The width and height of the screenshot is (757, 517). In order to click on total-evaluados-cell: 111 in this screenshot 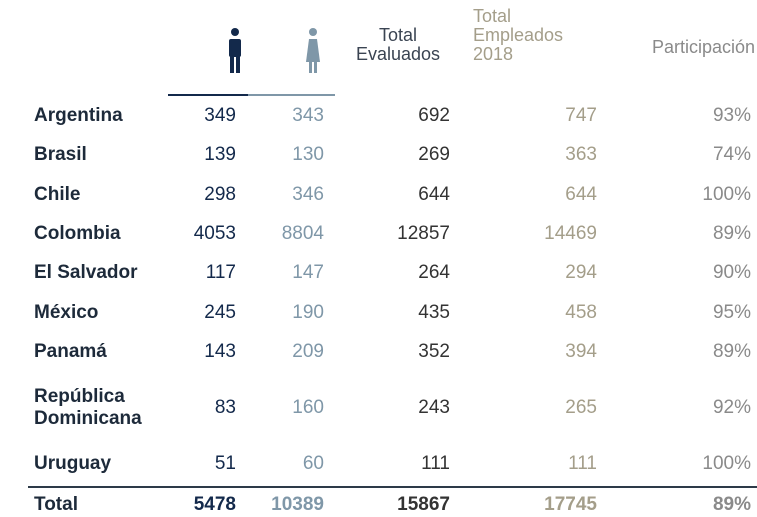, I will do `click(435, 463)`.